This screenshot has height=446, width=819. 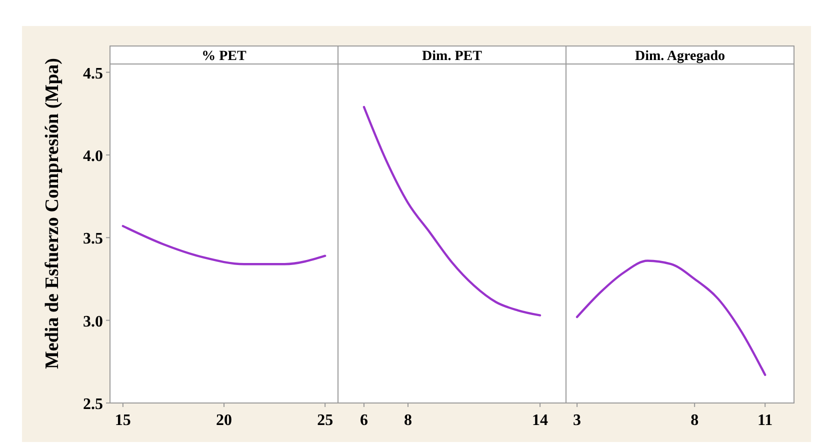 I want to click on x-tick-label: 25, so click(x=325, y=420).